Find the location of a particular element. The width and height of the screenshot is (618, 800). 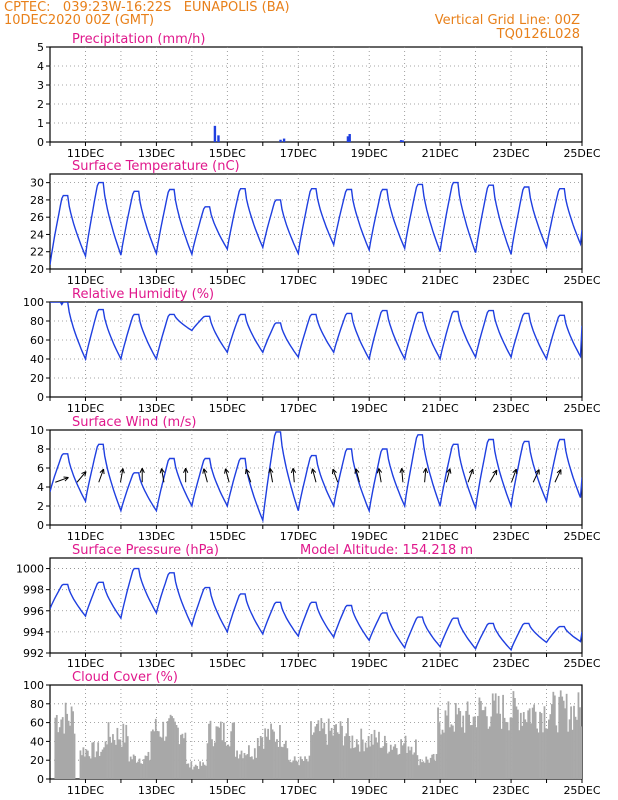

panel-title: Relative Humidity (%) is located at coordinates (143, 294).